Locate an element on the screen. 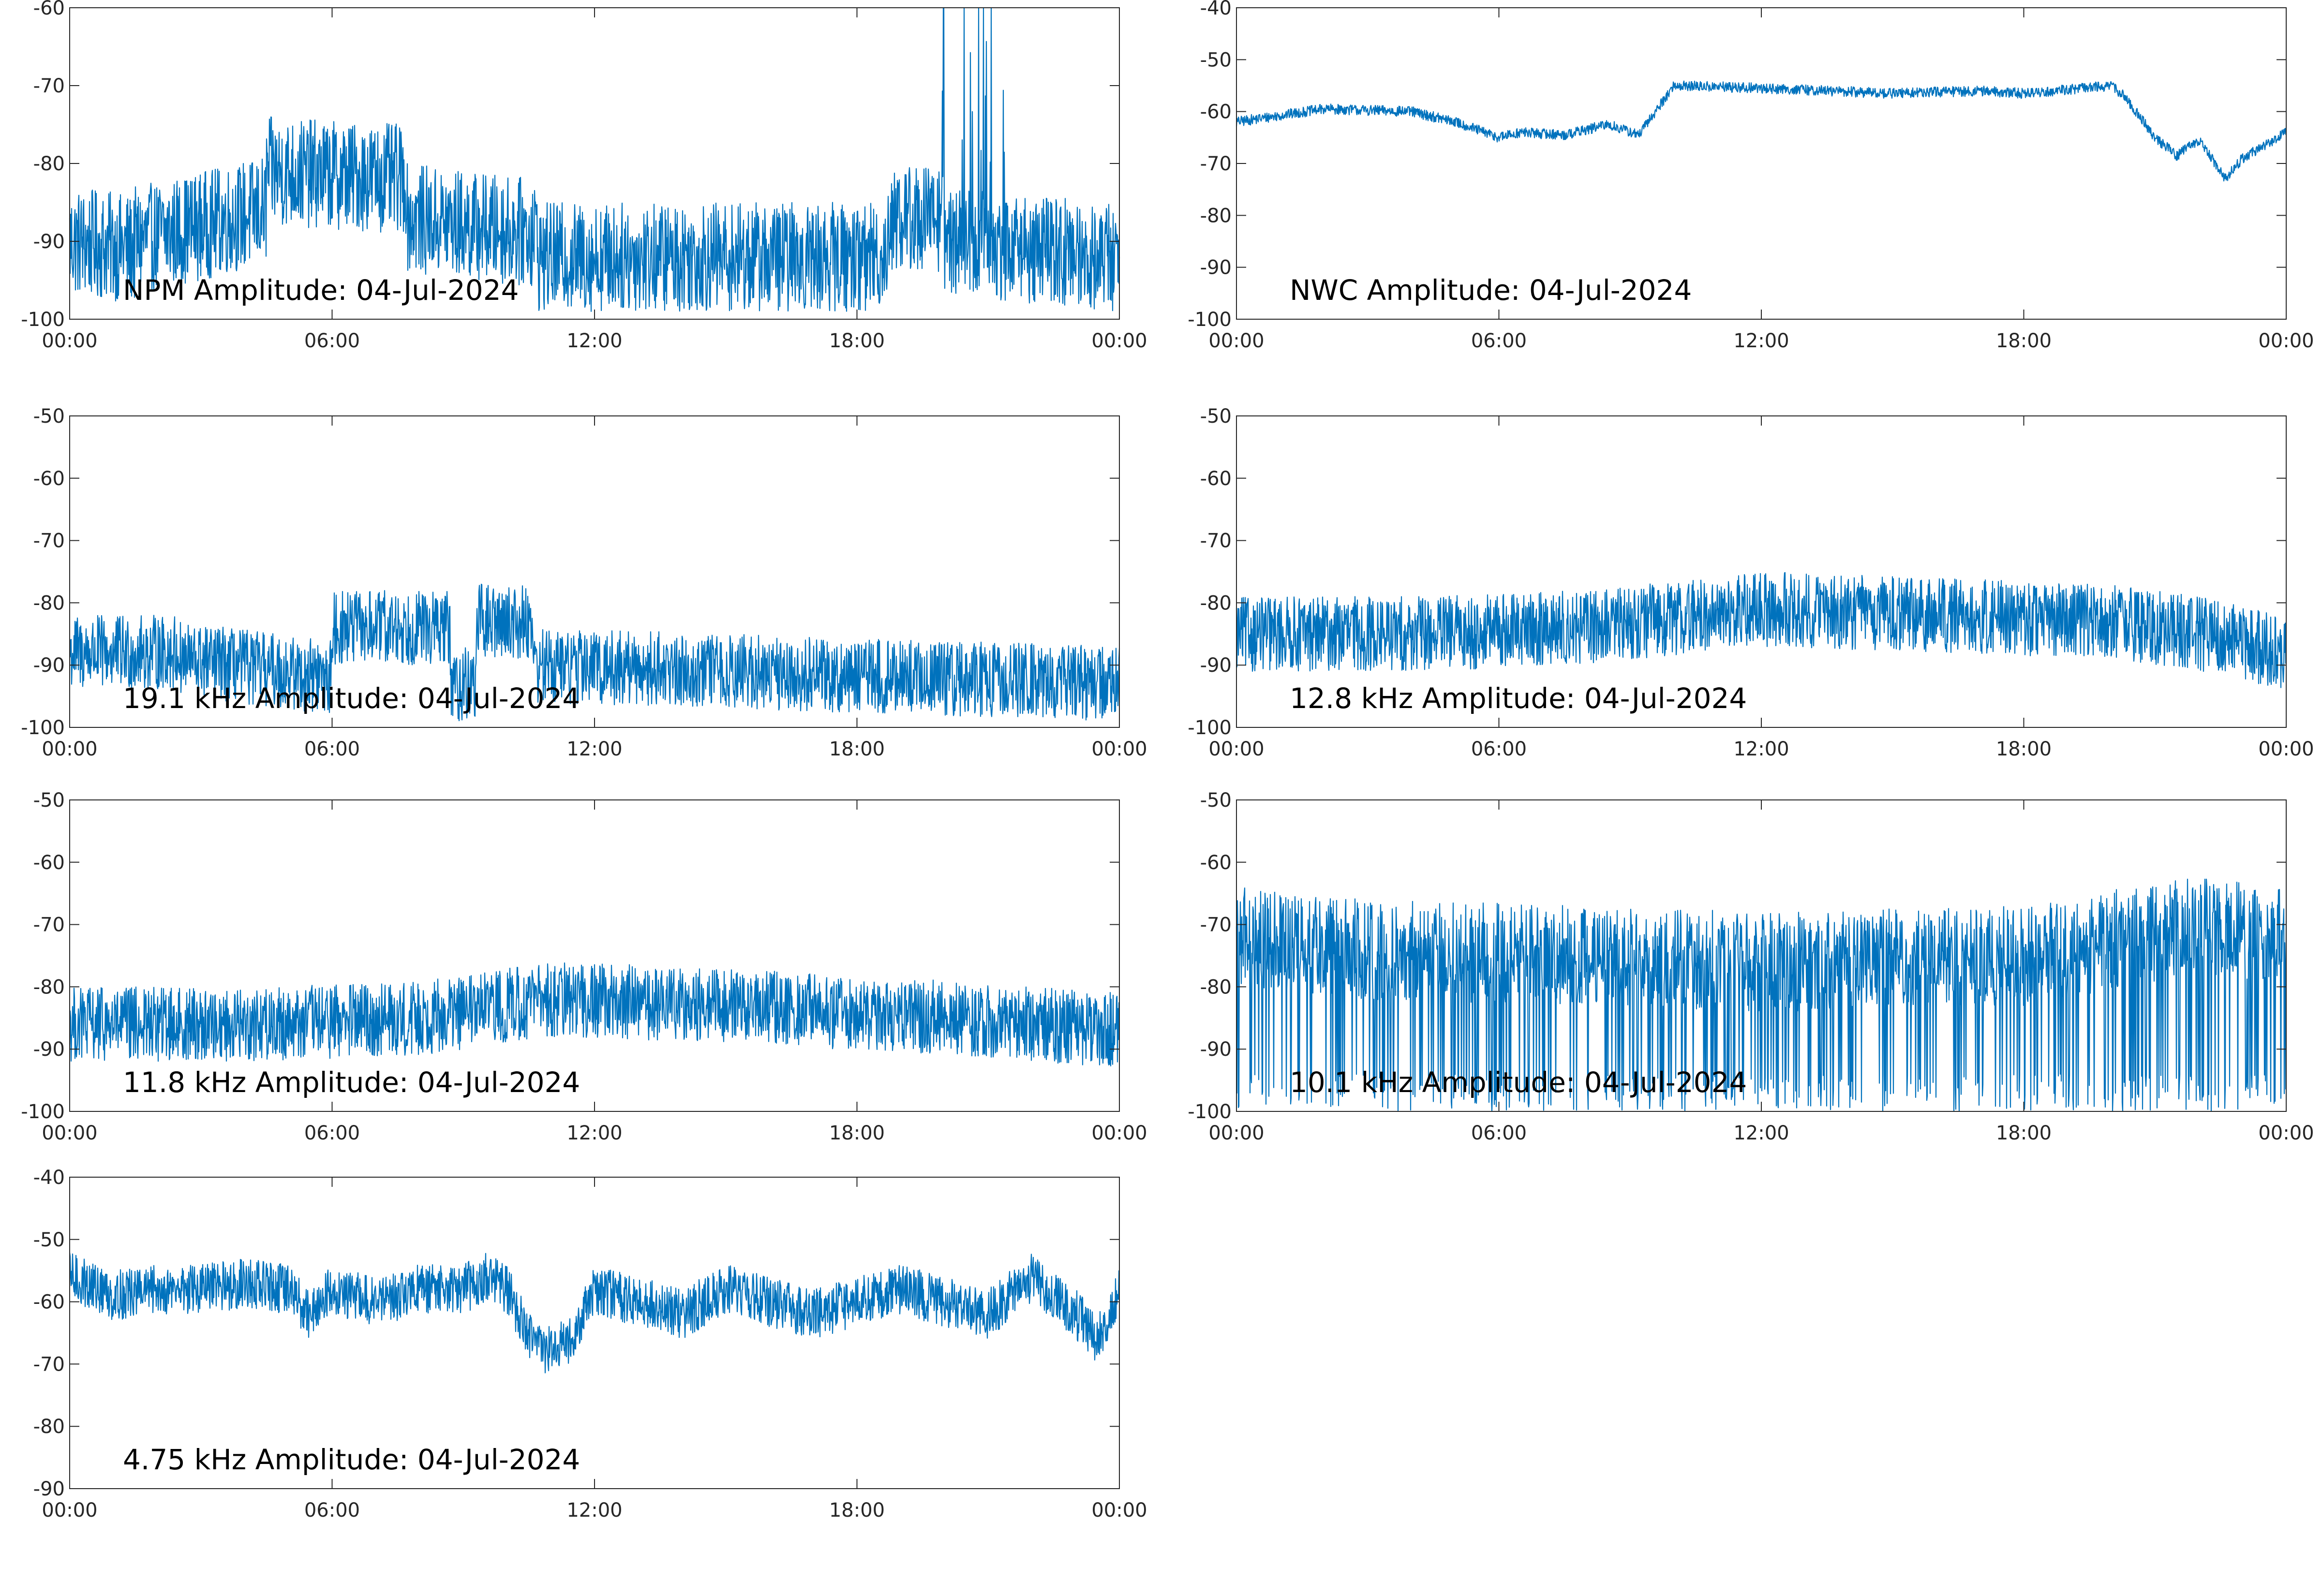 The width and height of the screenshot is (2322, 1596). panel-title: 11.8 kHz Amplitude: 04-Jul-2024 is located at coordinates (351, 1082).